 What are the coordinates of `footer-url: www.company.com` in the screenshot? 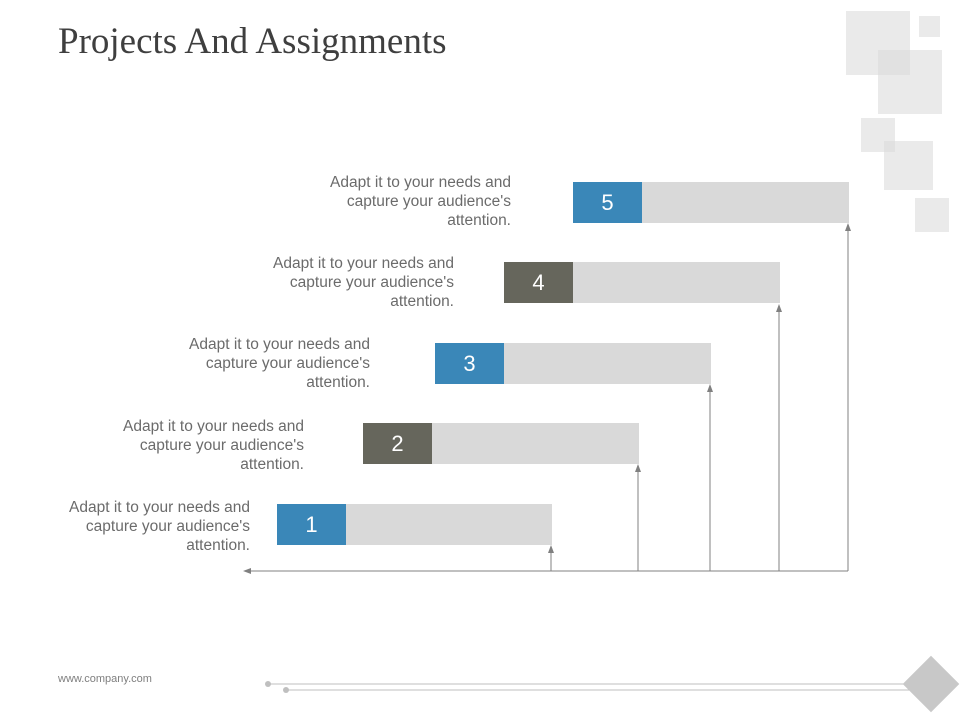 It's located at (105, 679).